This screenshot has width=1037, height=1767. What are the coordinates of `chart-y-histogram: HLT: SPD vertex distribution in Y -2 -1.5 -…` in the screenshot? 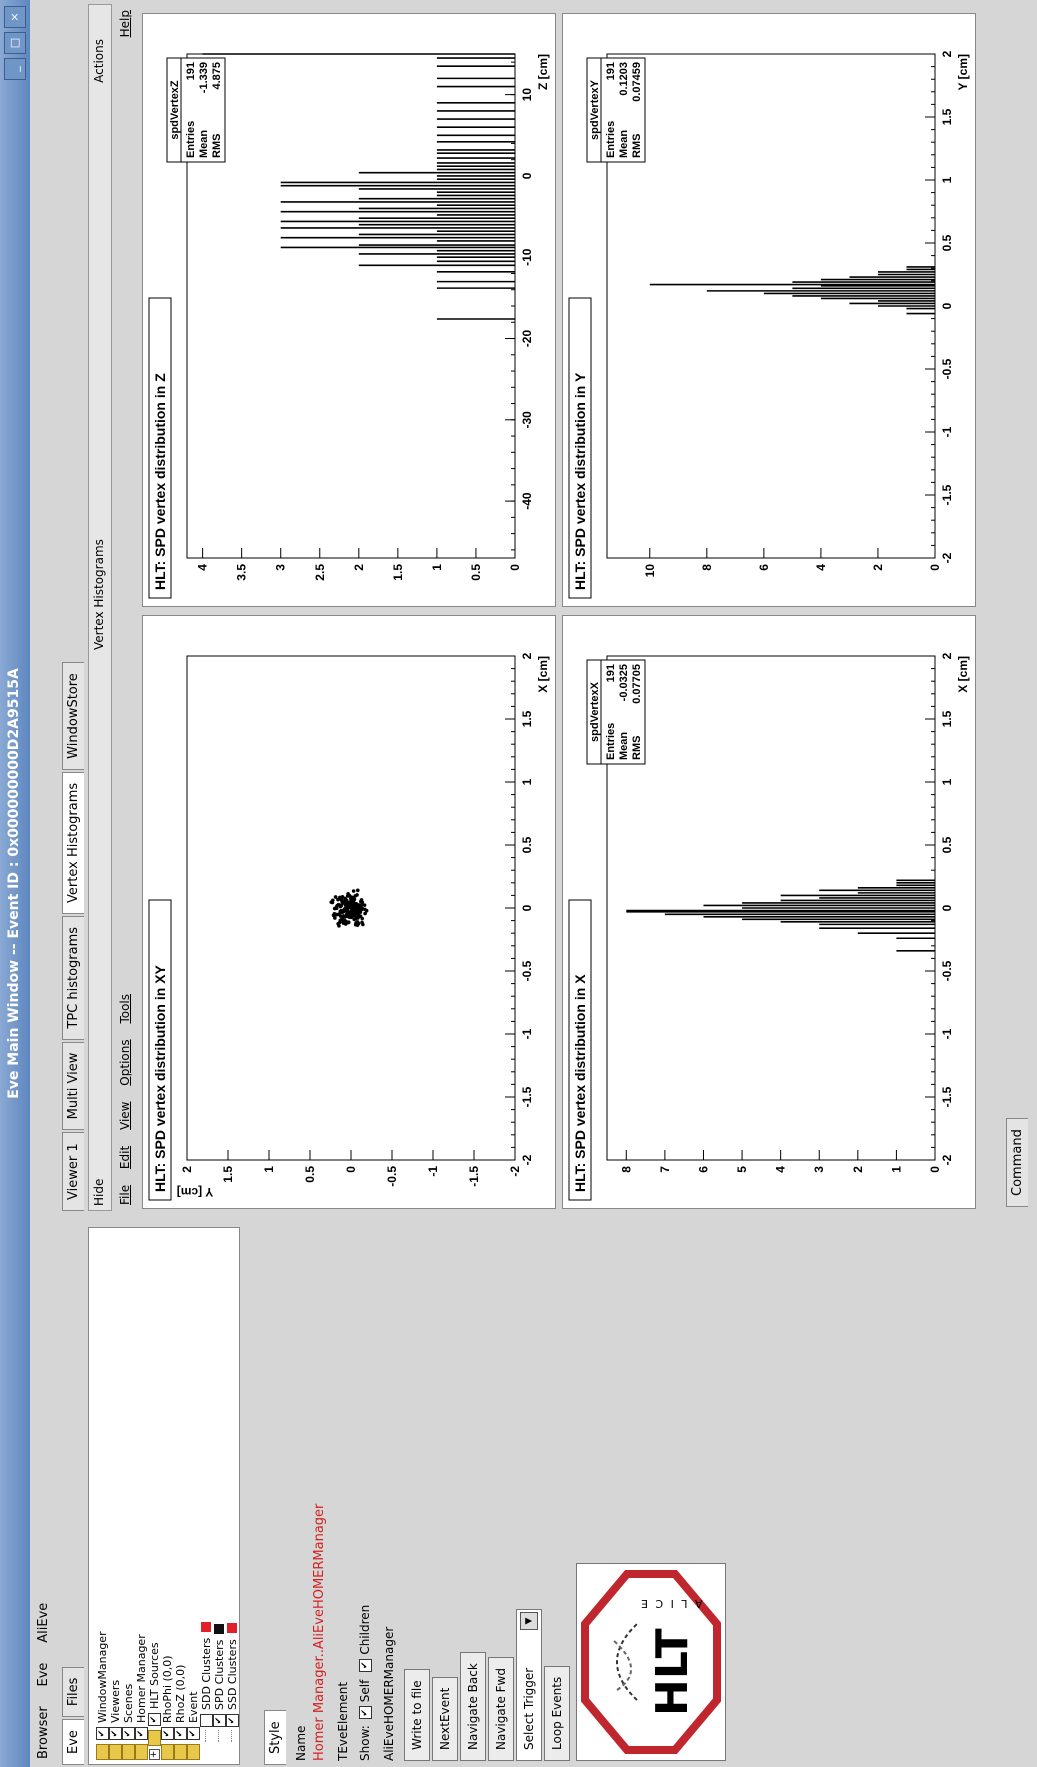 It's located at (769, 324).